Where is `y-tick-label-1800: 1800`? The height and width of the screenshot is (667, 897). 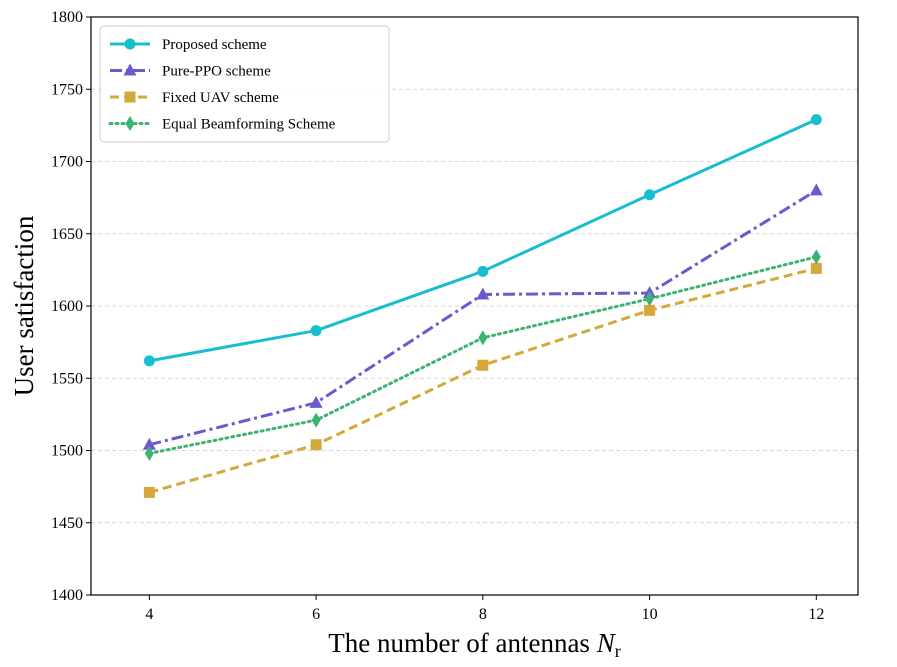
y-tick-label-1800: 1800 is located at coordinates (67, 17).